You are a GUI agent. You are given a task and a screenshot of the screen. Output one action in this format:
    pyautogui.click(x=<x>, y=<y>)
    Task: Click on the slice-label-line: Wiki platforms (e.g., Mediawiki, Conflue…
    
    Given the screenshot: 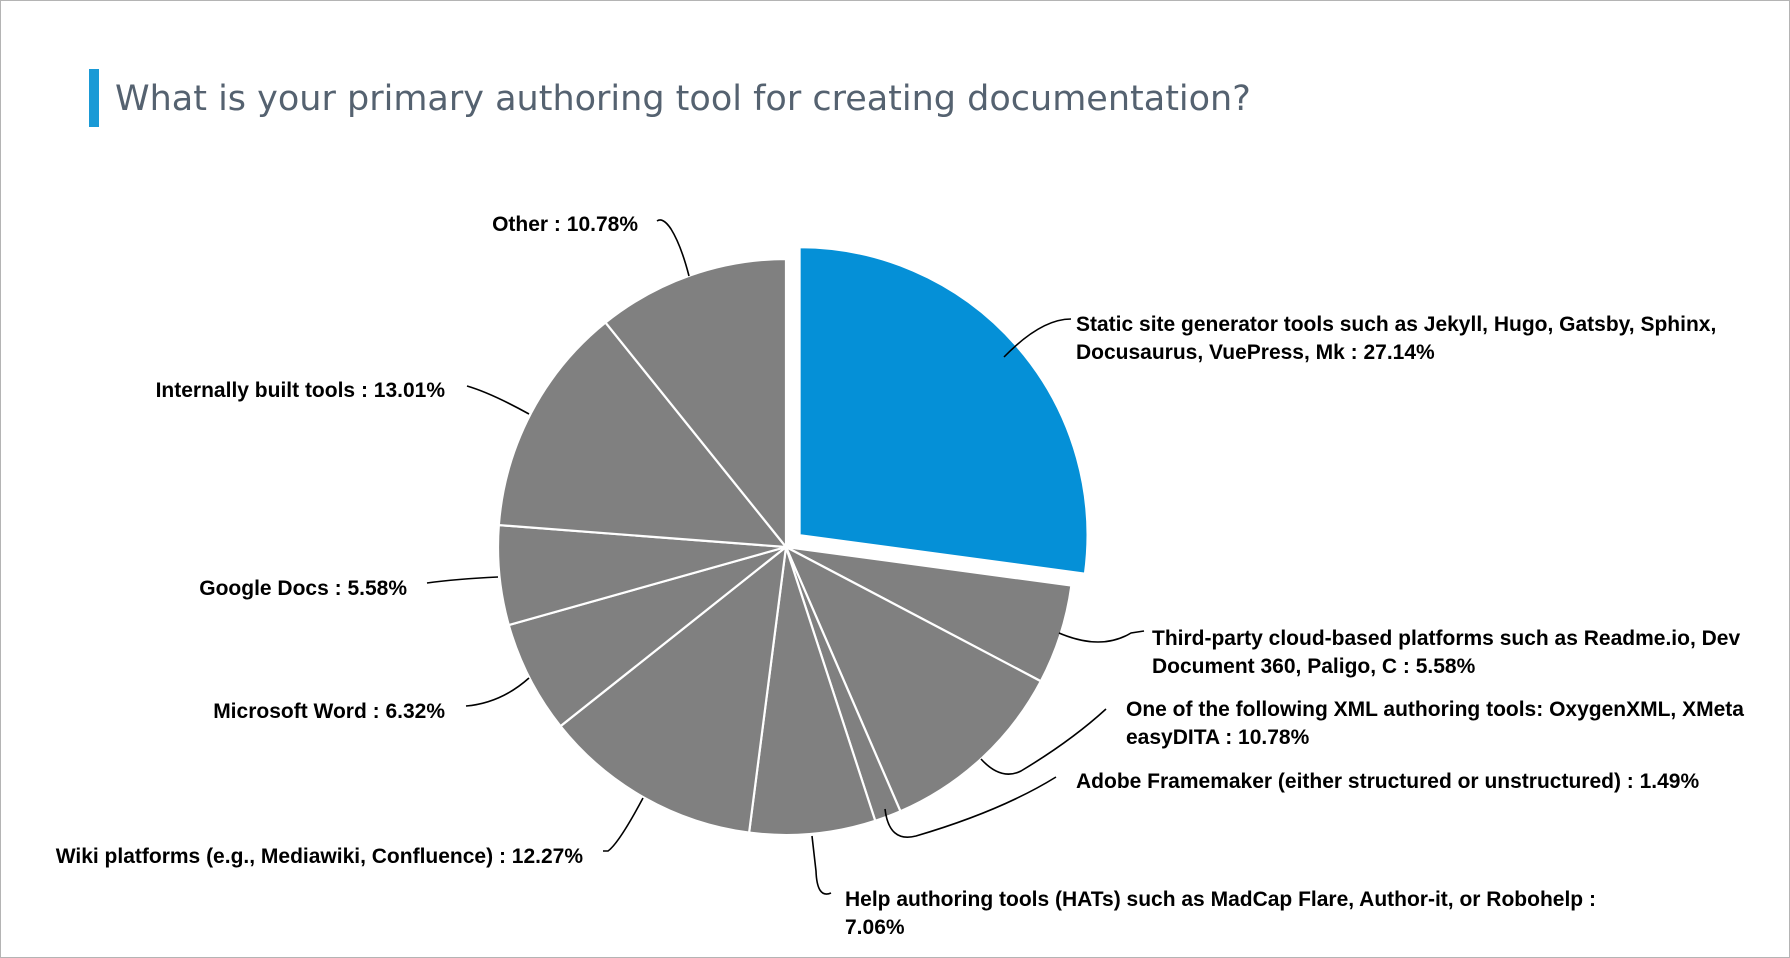 What is the action you would take?
    pyautogui.click(x=320, y=856)
    